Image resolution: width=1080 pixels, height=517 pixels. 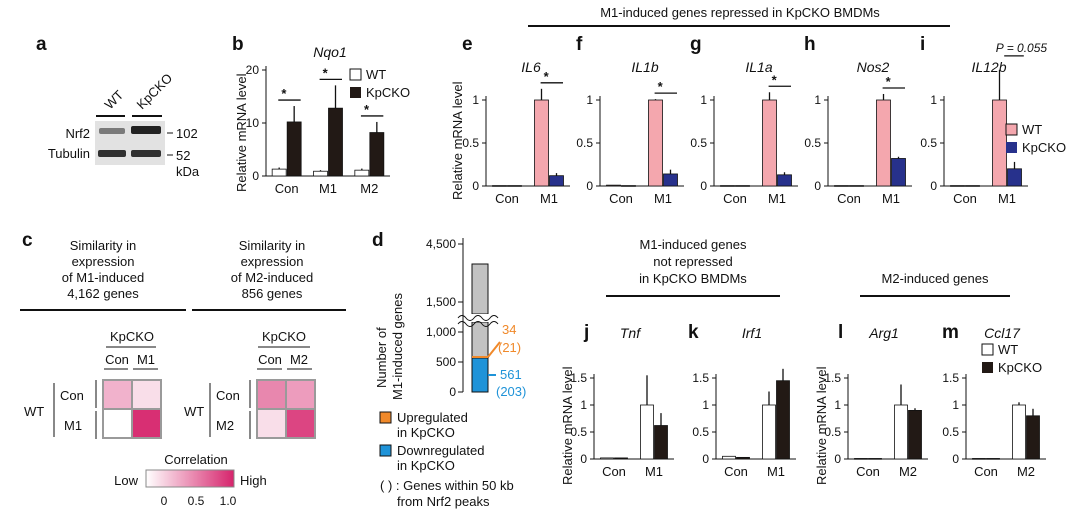 What do you see at coordinates (703, 186) in the screenshot?
I see `ytick-label-g-0: 0` at bounding box center [703, 186].